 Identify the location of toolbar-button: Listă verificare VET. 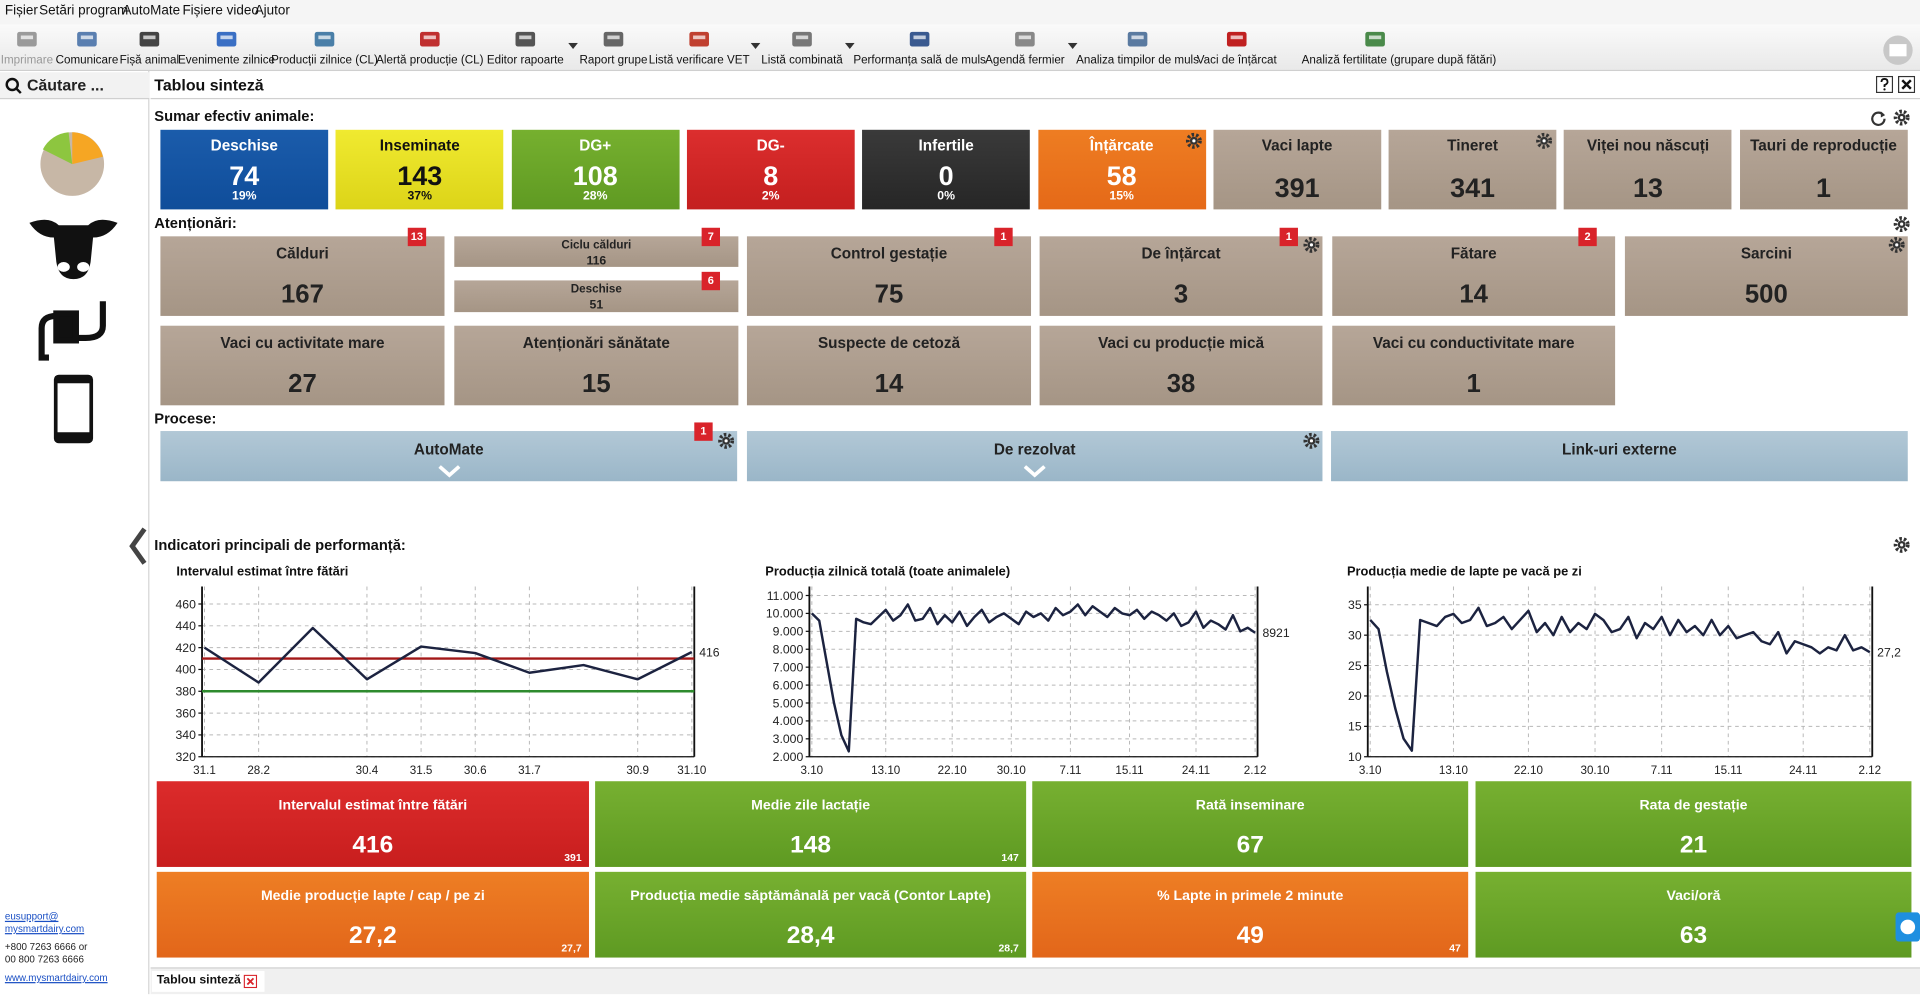
(699, 48).